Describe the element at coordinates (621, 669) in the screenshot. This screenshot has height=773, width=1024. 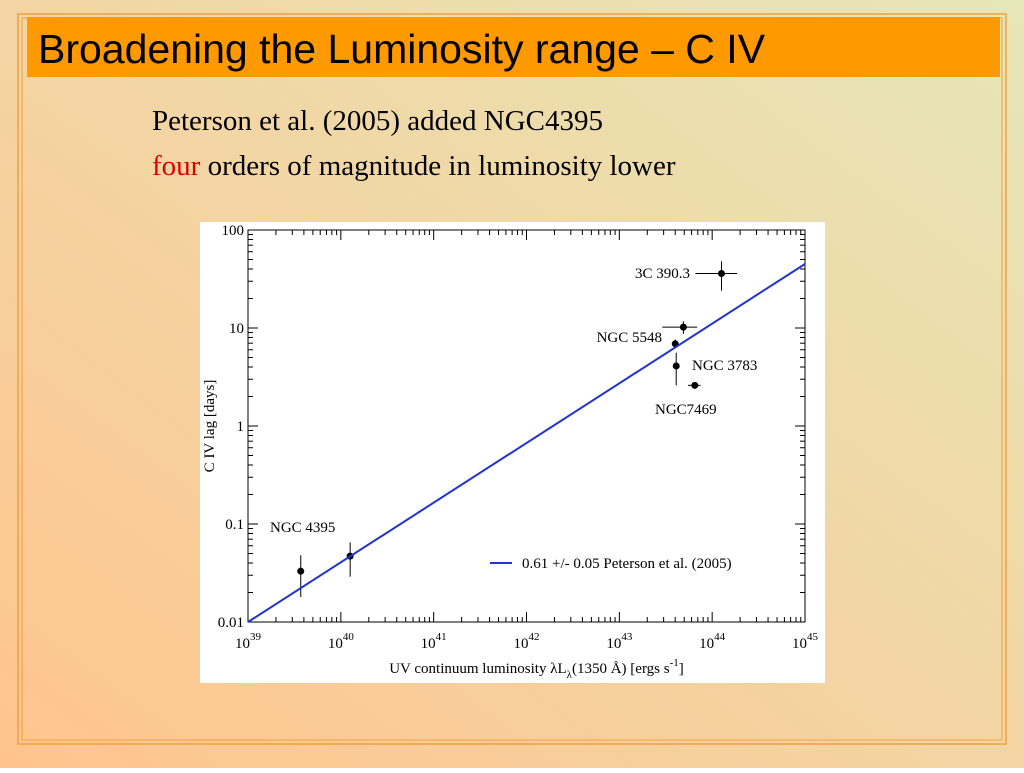
I see `x-axis-label-part: (1350 Å) [ergs s` at that location.